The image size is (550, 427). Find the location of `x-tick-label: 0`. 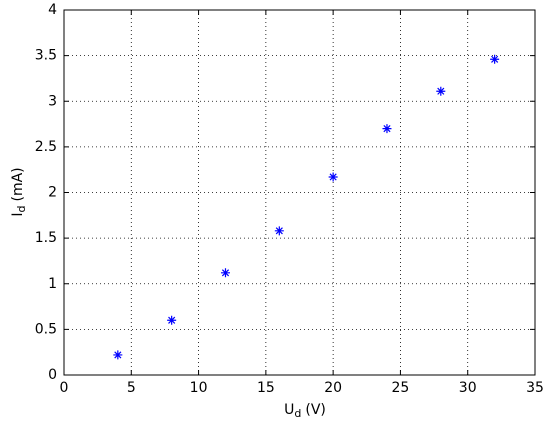

x-tick-label: 0 is located at coordinates (64, 388).